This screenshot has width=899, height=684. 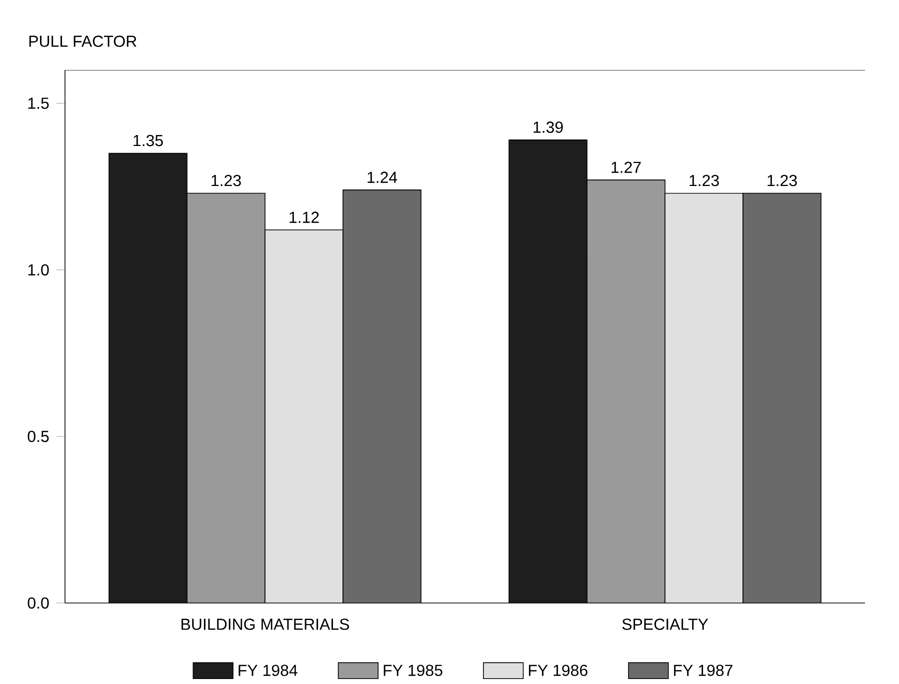 What do you see at coordinates (38, 436) in the screenshot?
I see `y-tick-label: 0.5` at bounding box center [38, 436].